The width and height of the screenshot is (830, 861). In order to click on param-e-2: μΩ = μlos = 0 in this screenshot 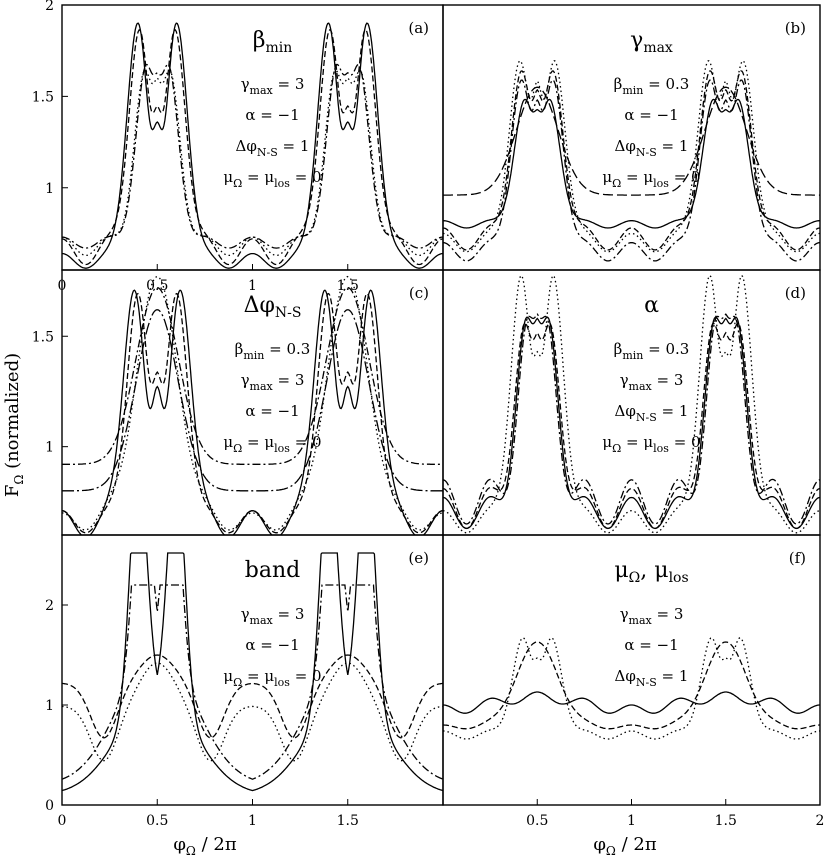, I will do `click(272, 678)`.